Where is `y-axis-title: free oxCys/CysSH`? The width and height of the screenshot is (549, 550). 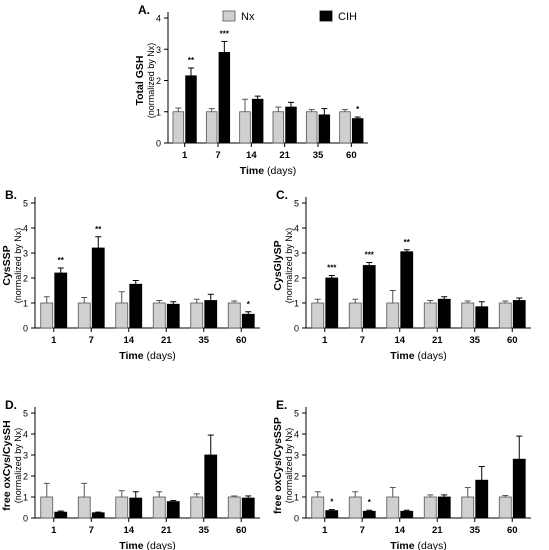 y-axis-title: free oxCys/CysSH is located at coordinates (7, 465).